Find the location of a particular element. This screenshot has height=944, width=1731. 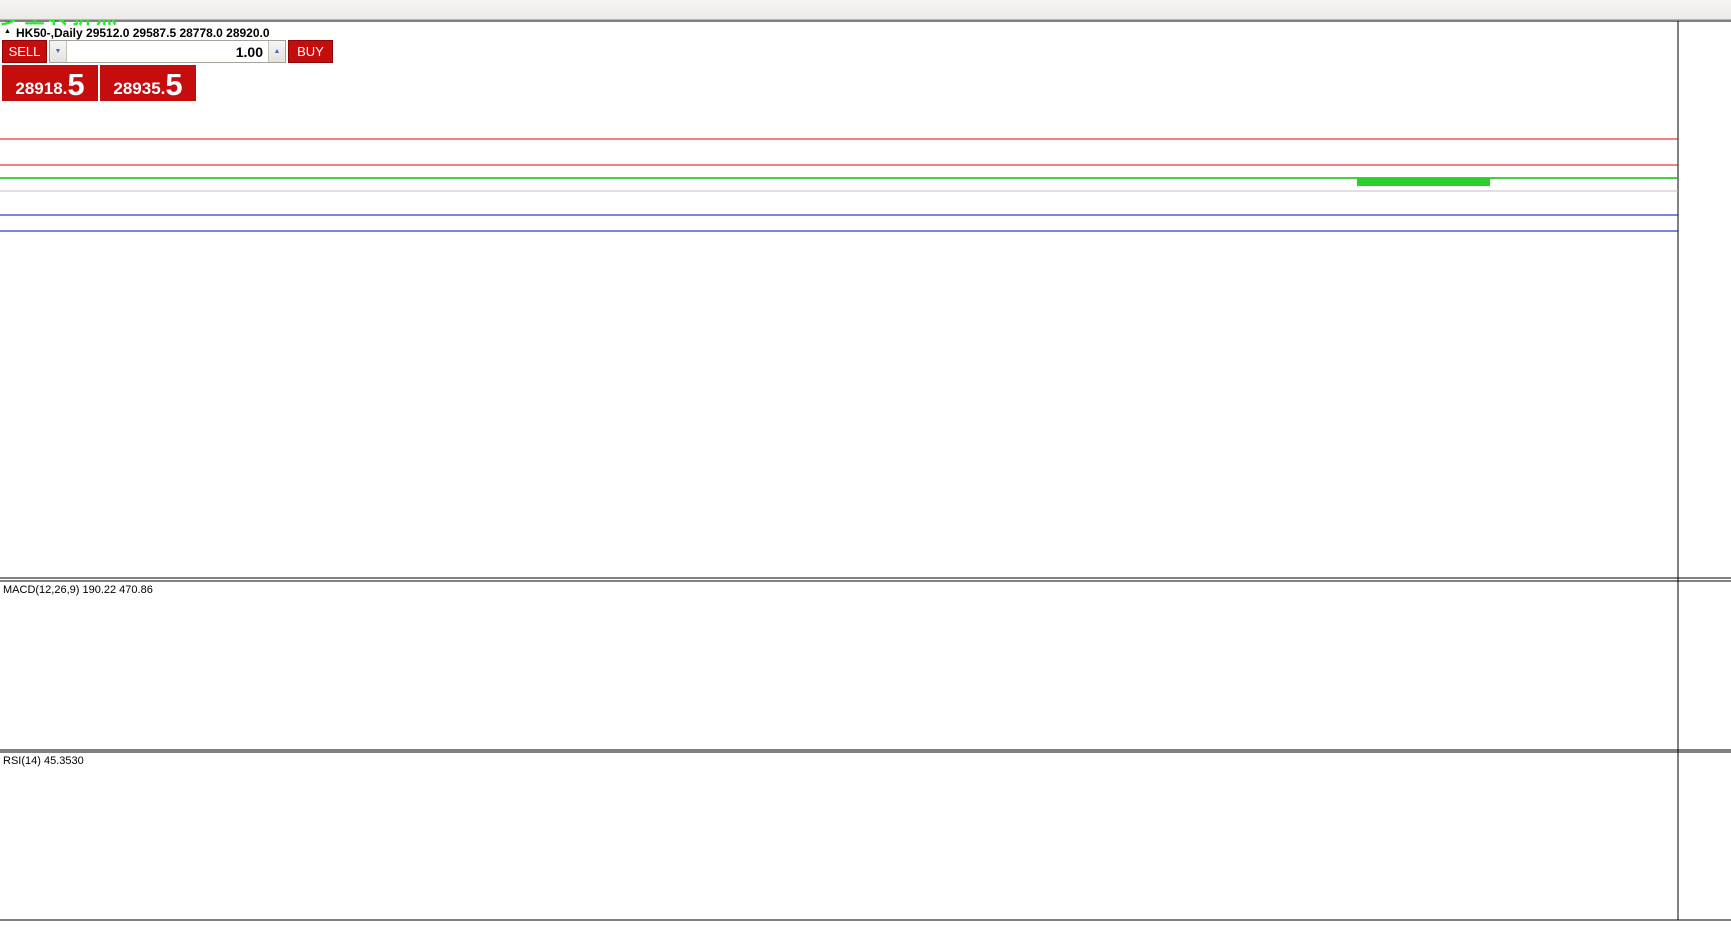

buy-price: 28935. 5 is located at coordinates (148, 83).